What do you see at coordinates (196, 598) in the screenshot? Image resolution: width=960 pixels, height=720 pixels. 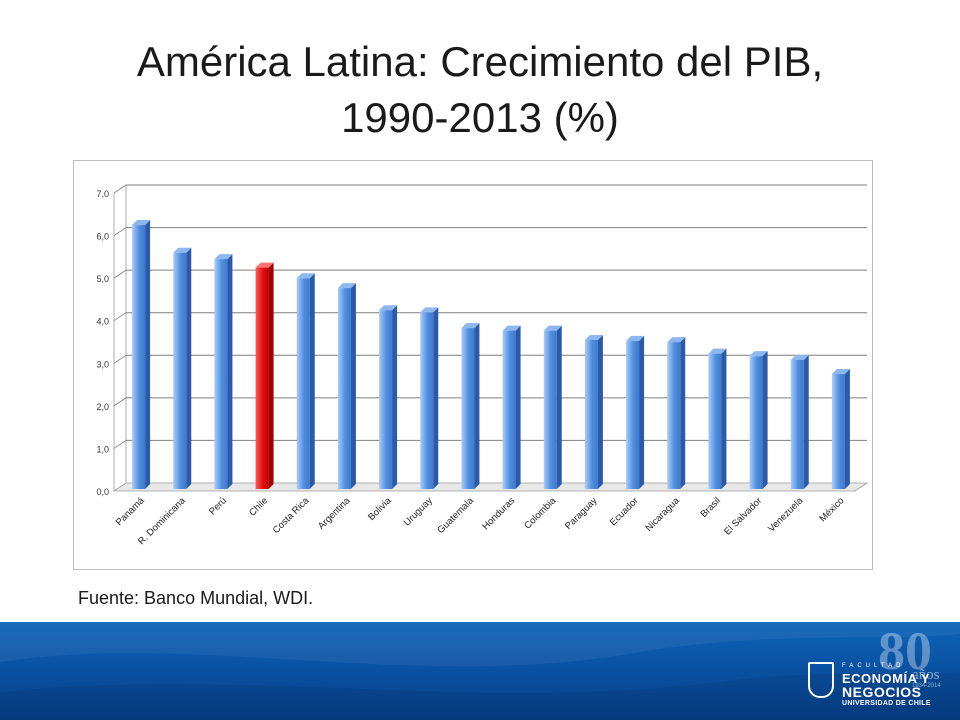 I see `source-note: Fuente: Banco Mundial, WDI.` at bounding box center [196, 598].